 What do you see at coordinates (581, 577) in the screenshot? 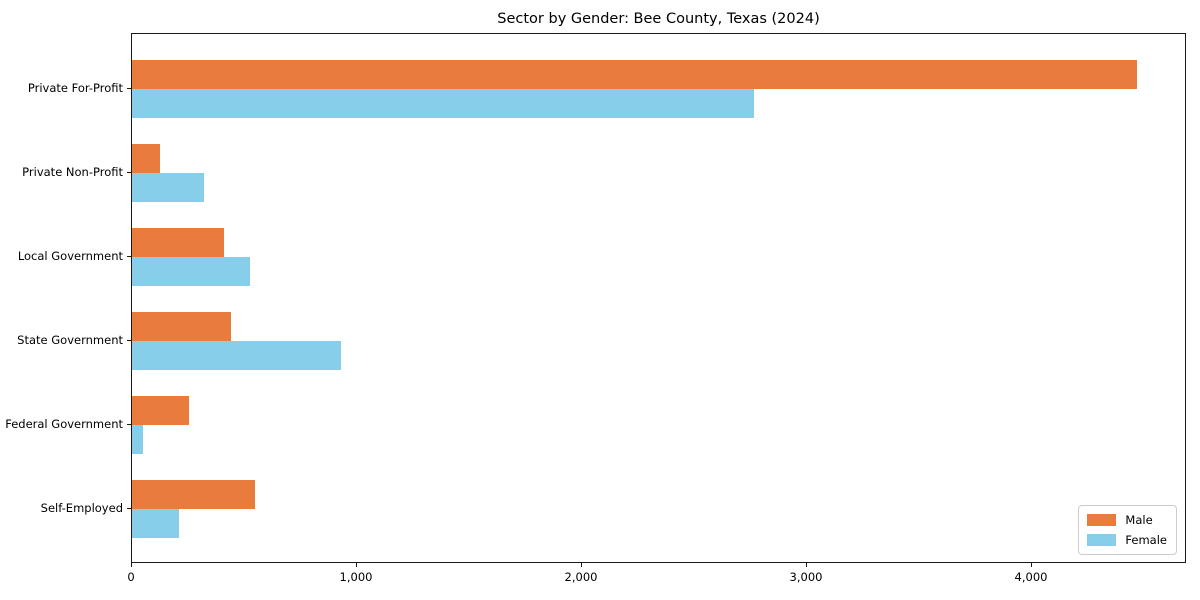
I see `x-label-2: 2,000` at bounding box center [581, 577].